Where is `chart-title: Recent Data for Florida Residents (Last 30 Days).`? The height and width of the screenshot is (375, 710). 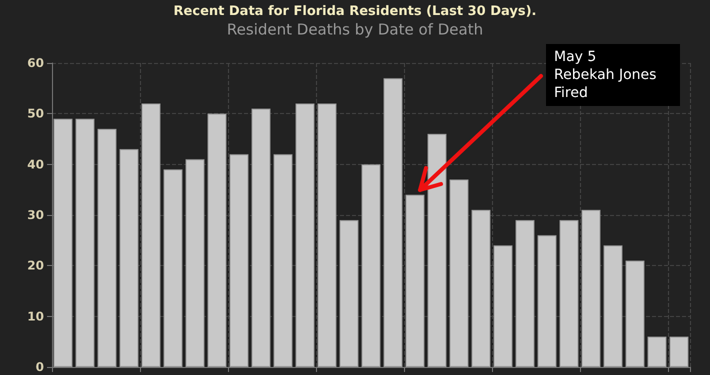 chart-title: Recent Data for Florida Residents (Last 30 Days). is located at coordinates (355, 11).